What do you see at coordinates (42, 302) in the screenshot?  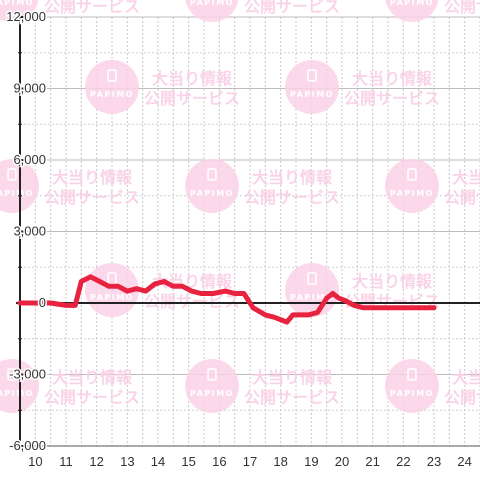 I see `y-tick-label: 0` at bounding box center [42, 302].